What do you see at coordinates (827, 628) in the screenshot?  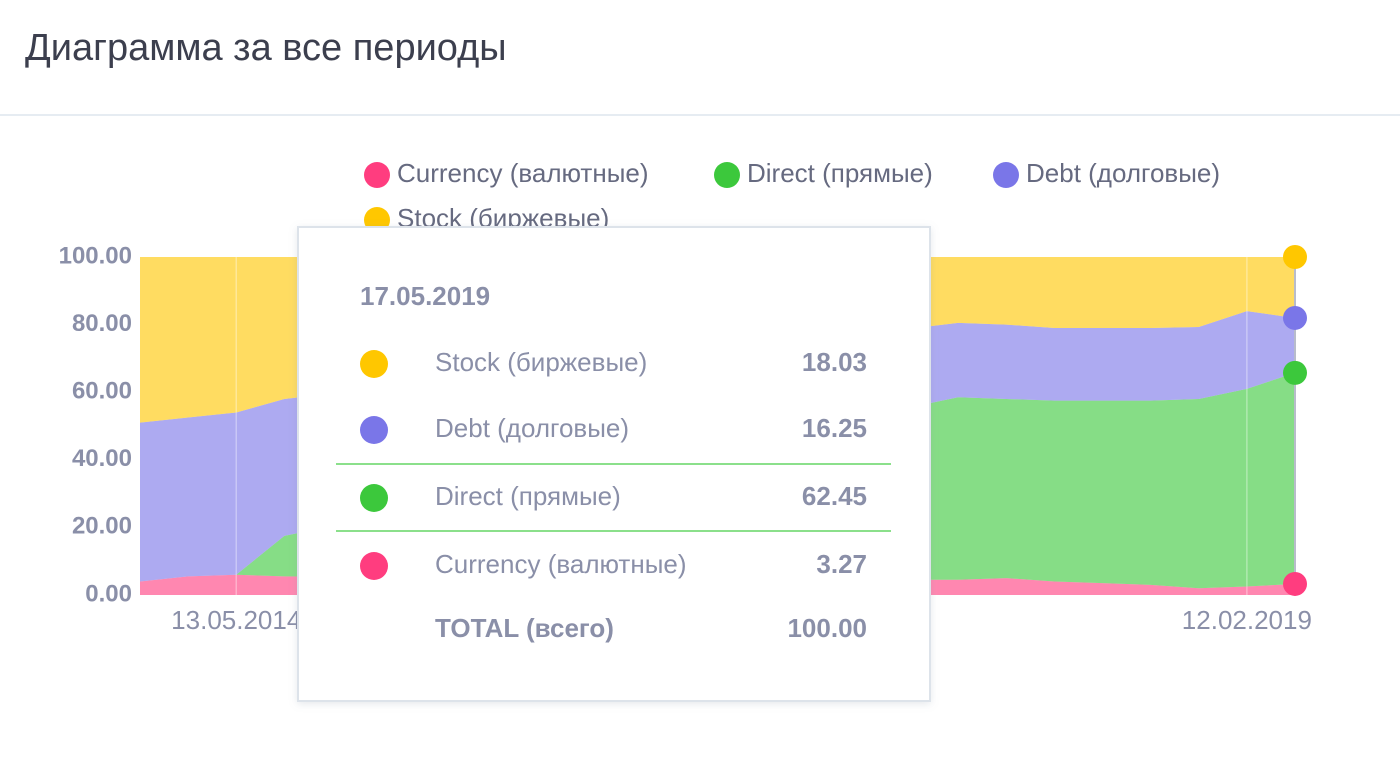 I see `tooltip-total: 100.00` at bounding box center [827, 628].